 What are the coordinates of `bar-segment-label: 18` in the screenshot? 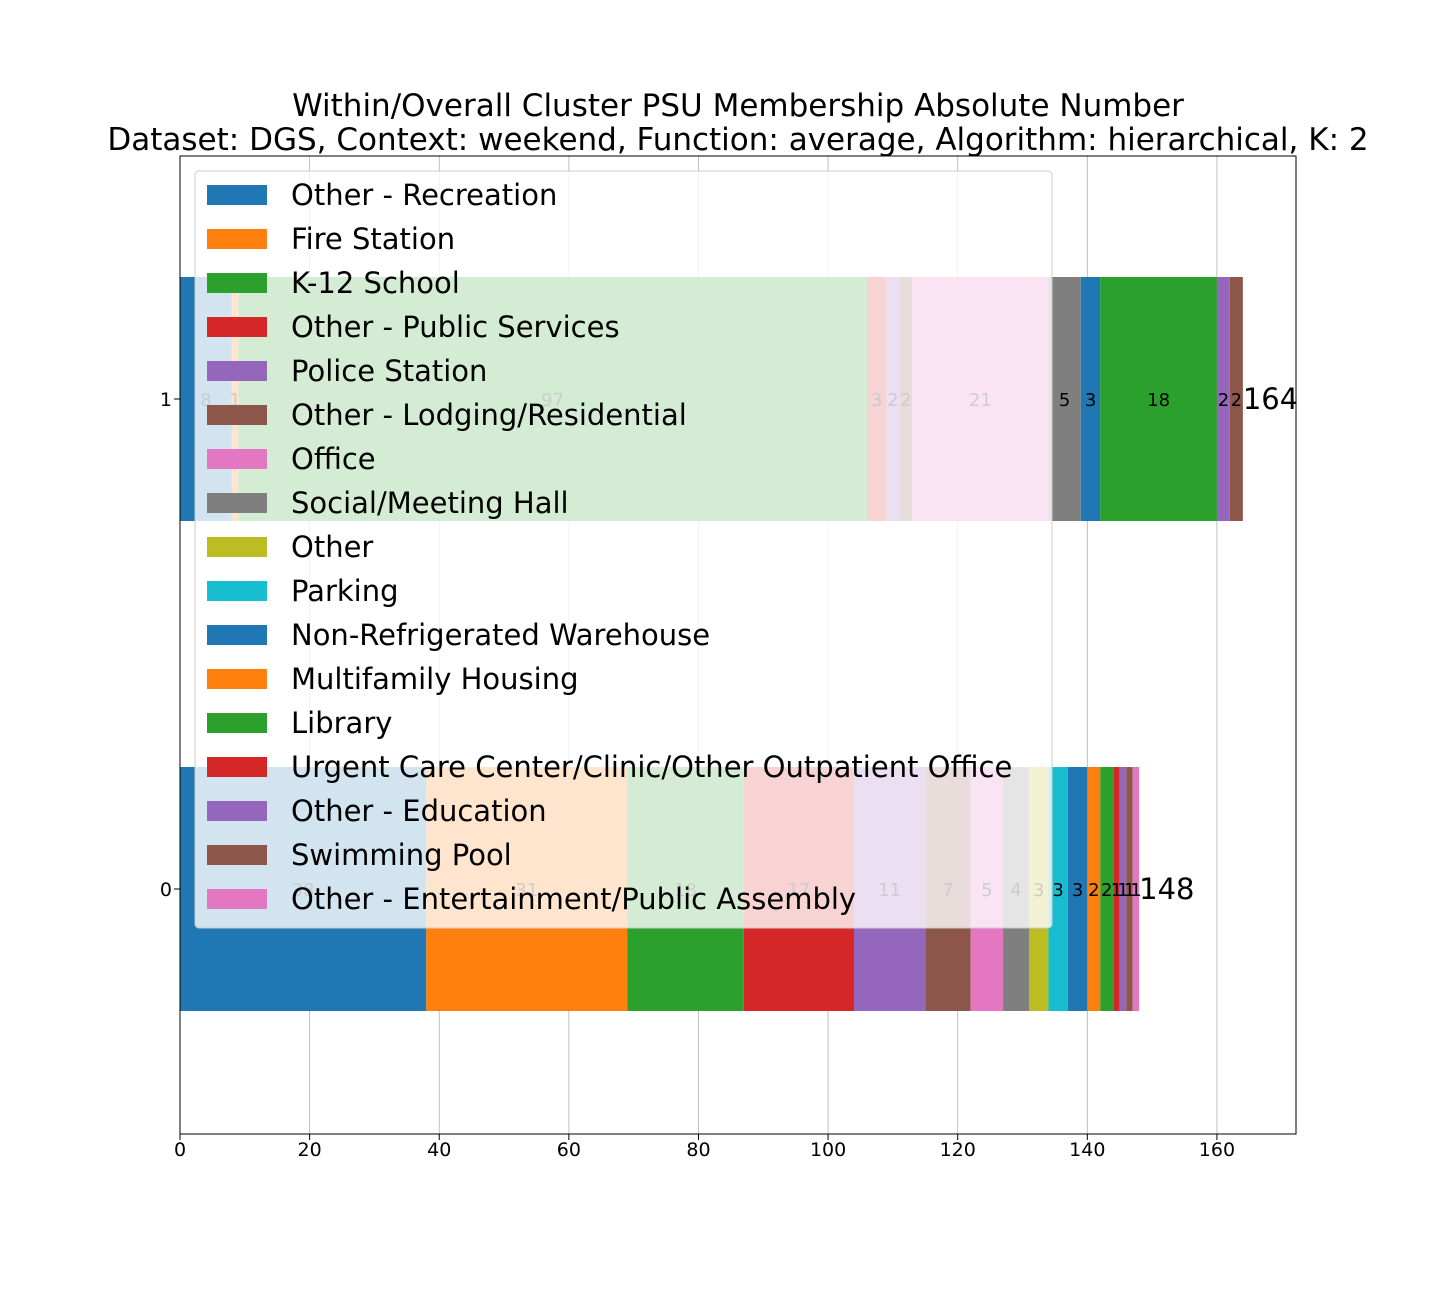 It's located at (1158, 400).